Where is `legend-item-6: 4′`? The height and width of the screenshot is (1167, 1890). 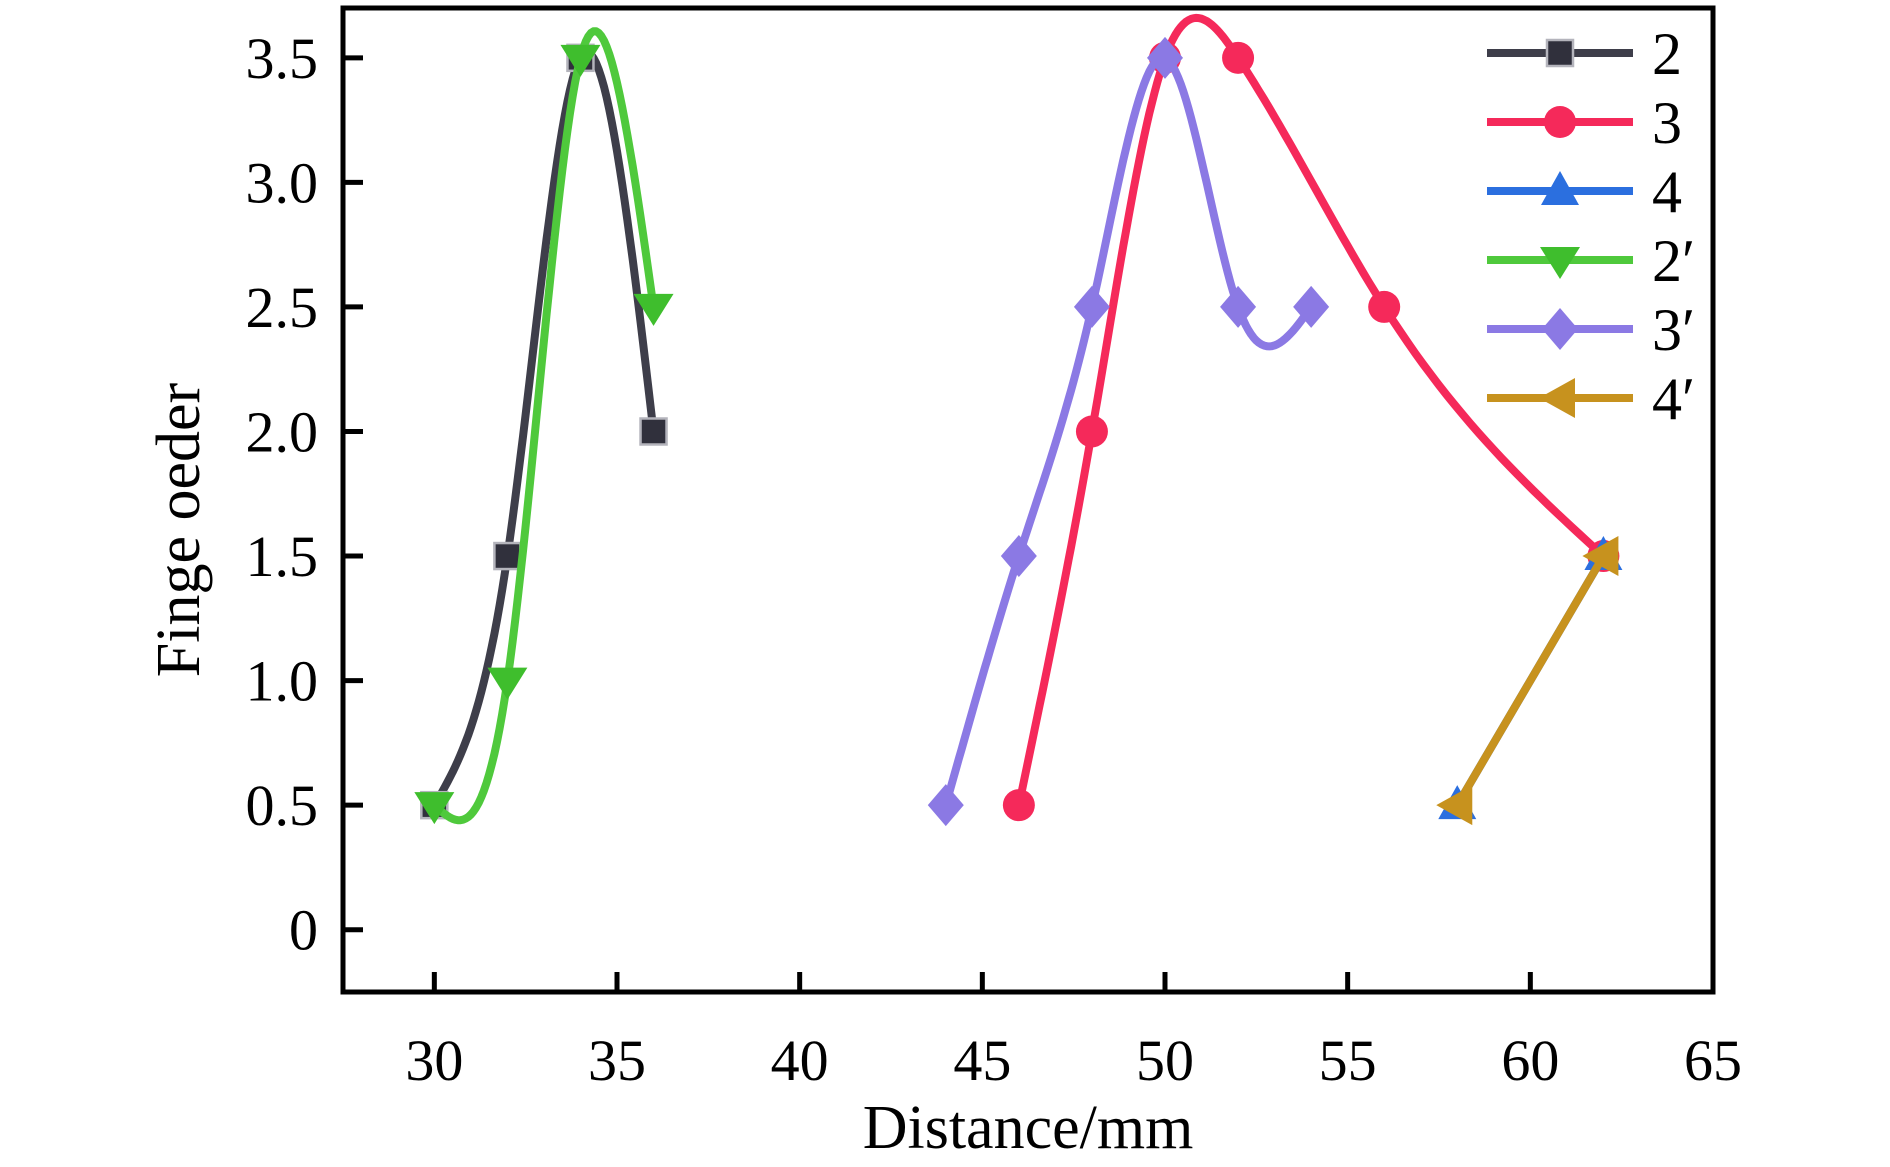 legend-item-6: 4′ is located at coordinates (1591, 399).